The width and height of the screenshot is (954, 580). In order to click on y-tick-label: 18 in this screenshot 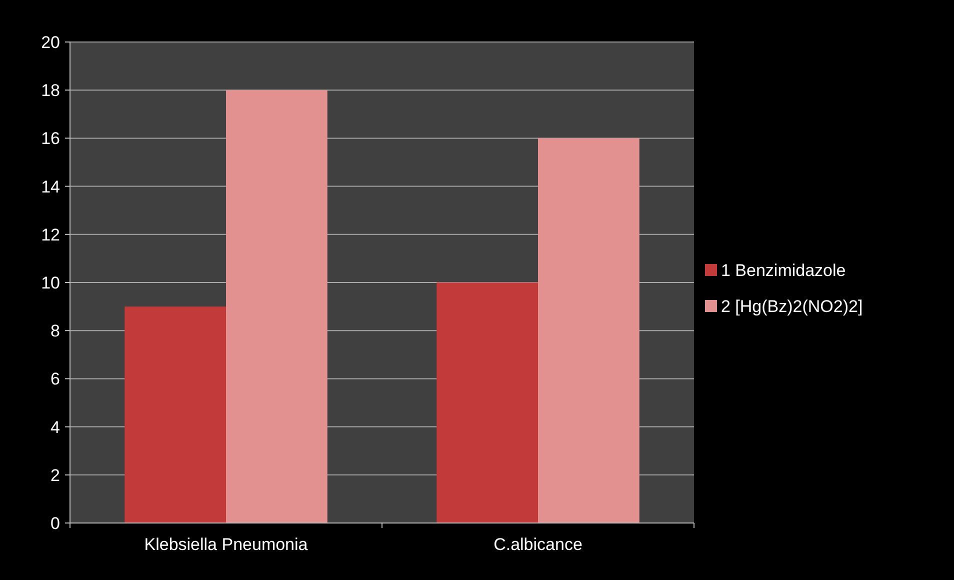, I will do `click(50, 90)`.